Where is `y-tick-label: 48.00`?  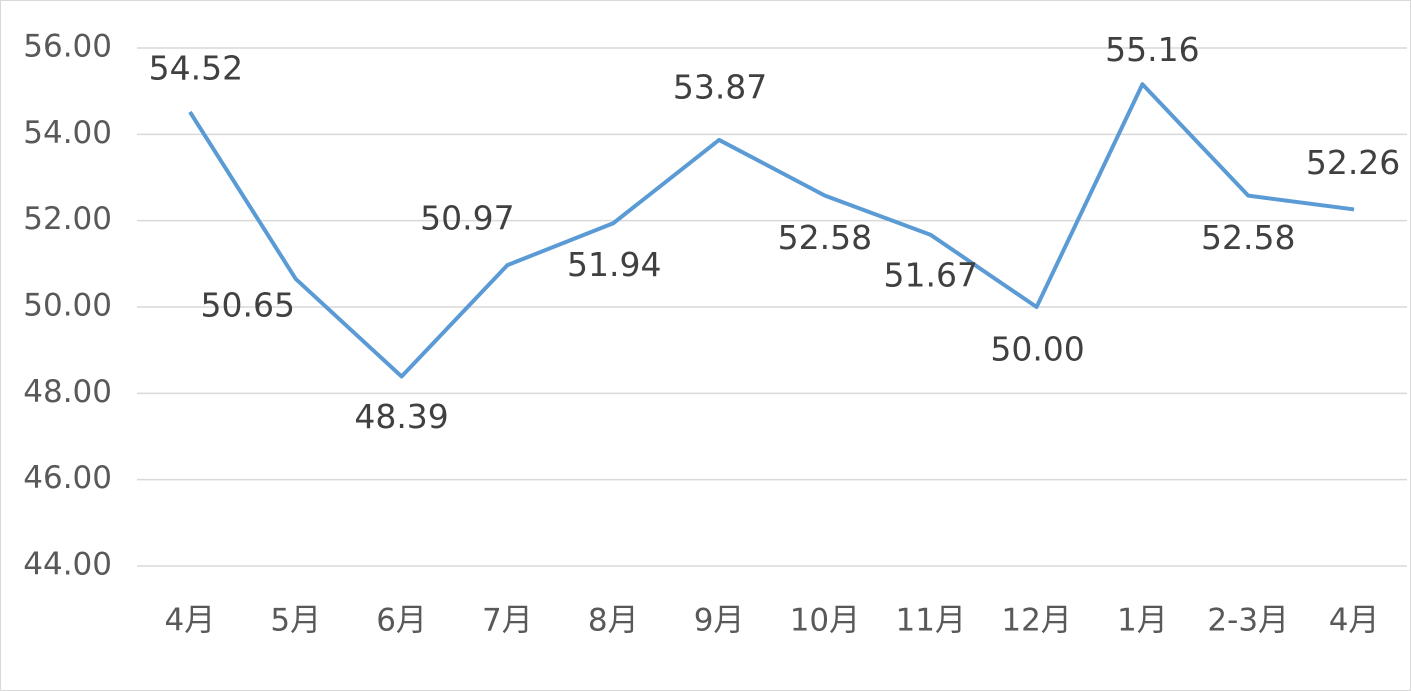 y-tick-label: 48.00 is located at coordinates (67, 392).